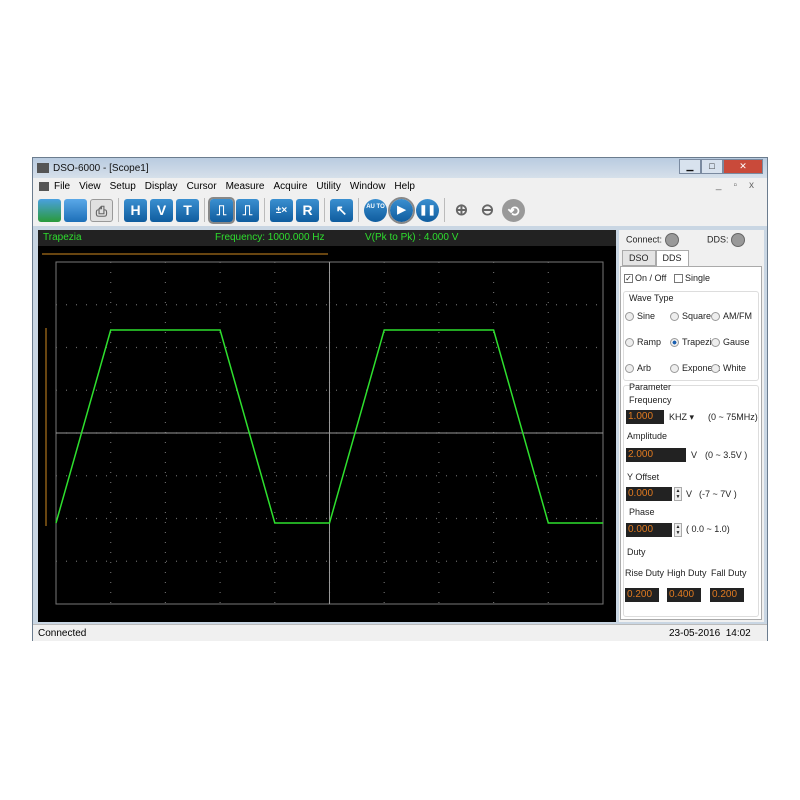 This screenshot has width=800, height=800. What do you see at coordinates (636, 552) in the screenshot?
I see `duty-label: Duty` at bounding box center [636, 552].